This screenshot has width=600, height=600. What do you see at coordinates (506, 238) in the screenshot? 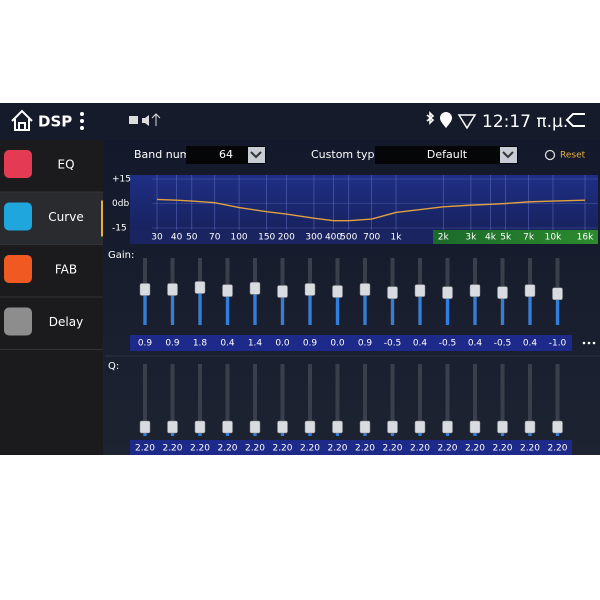
I see `freq-label: 5k` at bounding box center [506, 238].